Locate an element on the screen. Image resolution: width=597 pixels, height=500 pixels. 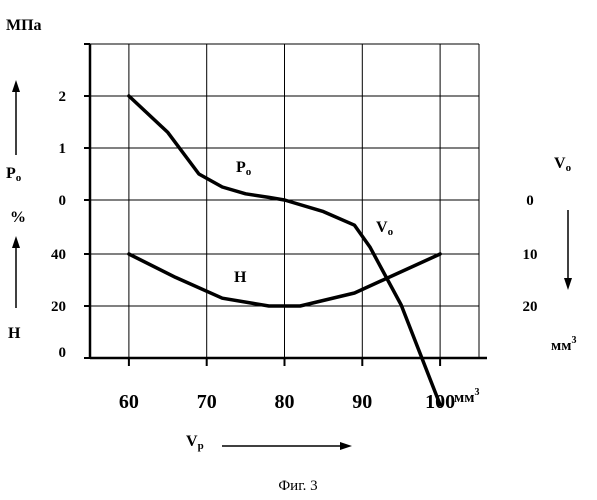
p-axis-label: Po is located at coordinates (14, 174).